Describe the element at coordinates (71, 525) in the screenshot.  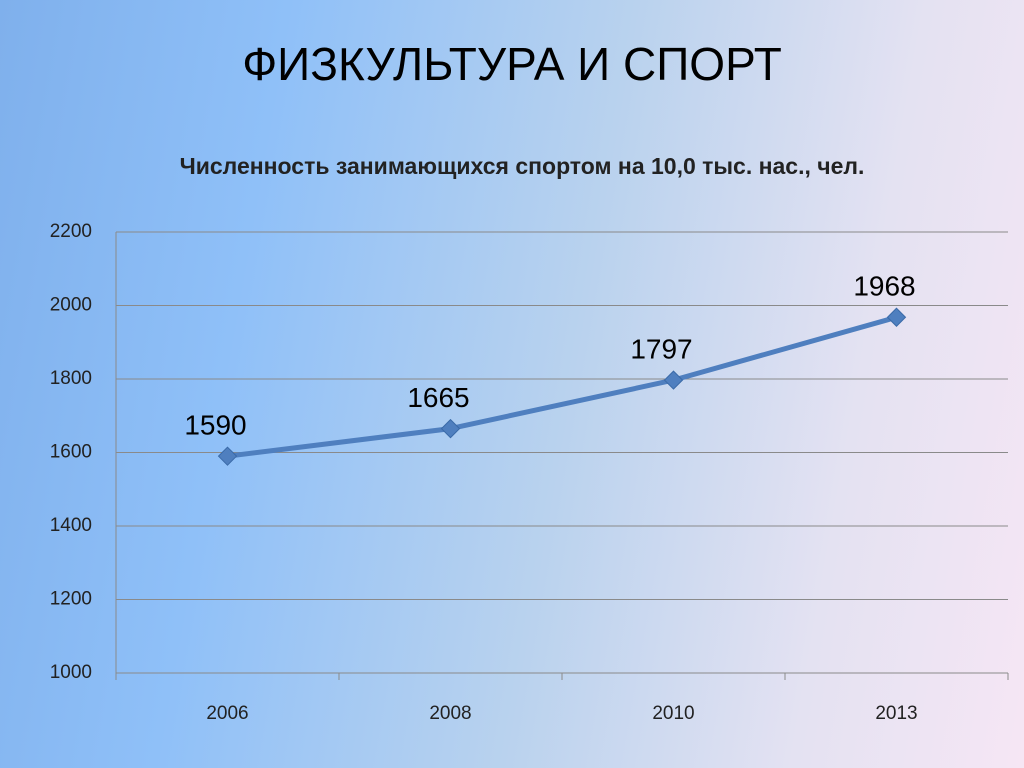
I see `y-tick-label: 1400` at that location.